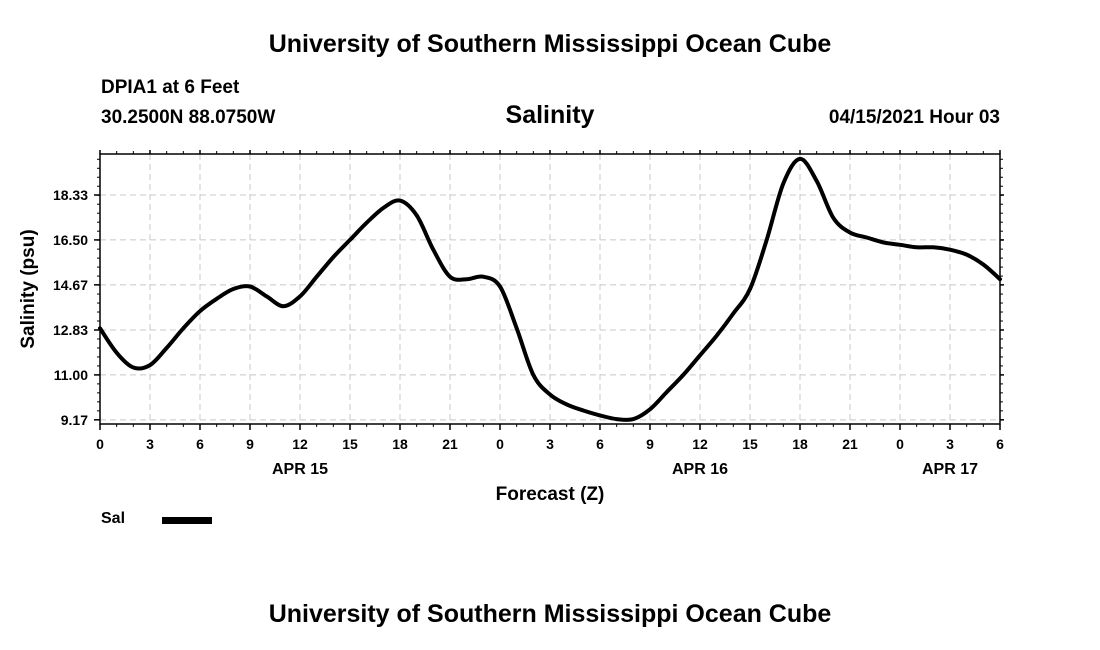 The height and width of the screenshot is (650, 1100). Describe the element at coordinates (28, 288) in the screenshot. I see `y-axis-label: Salinity (psu)` at that location.